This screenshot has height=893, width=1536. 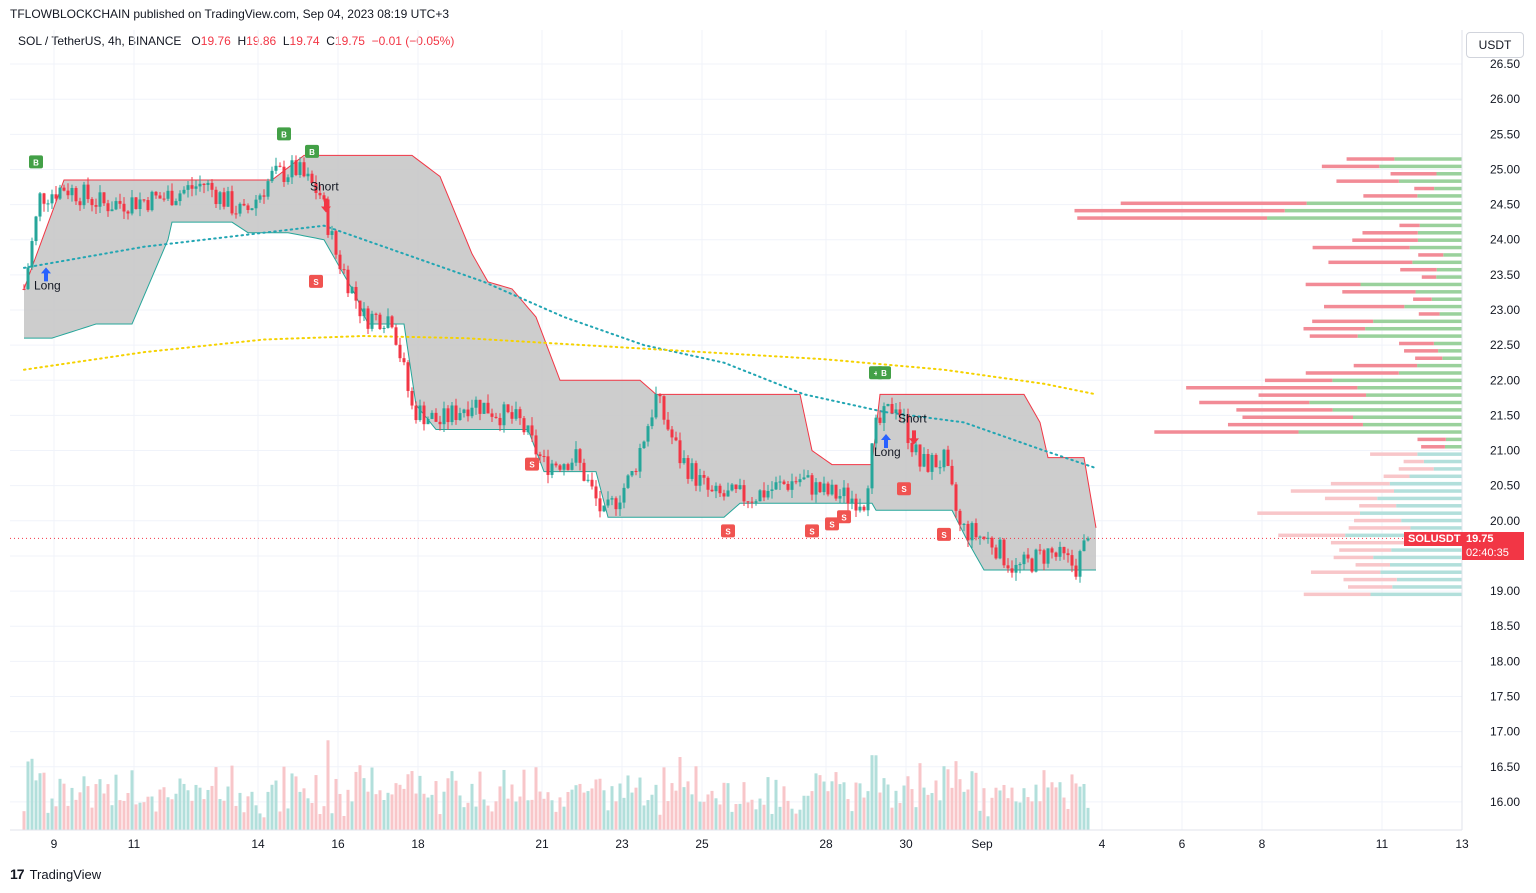 I want to click on annotation-text: Long, so click(x=887, y=452).